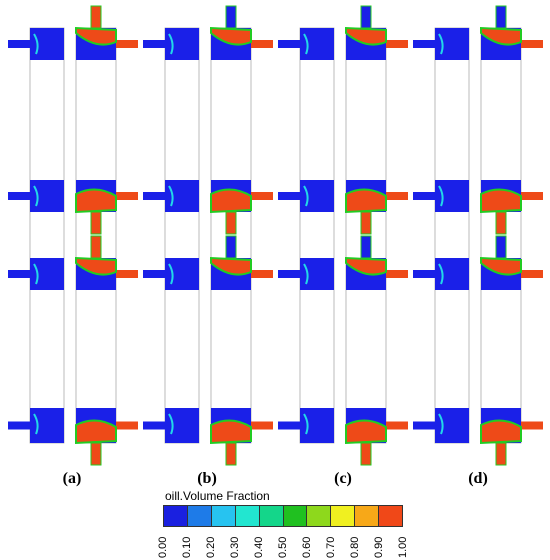 This screenshot has width=550, height=560. Describe the element at coordinates (478, 478) in the screenshot. I see `panel-label-d: (d)` at that location.